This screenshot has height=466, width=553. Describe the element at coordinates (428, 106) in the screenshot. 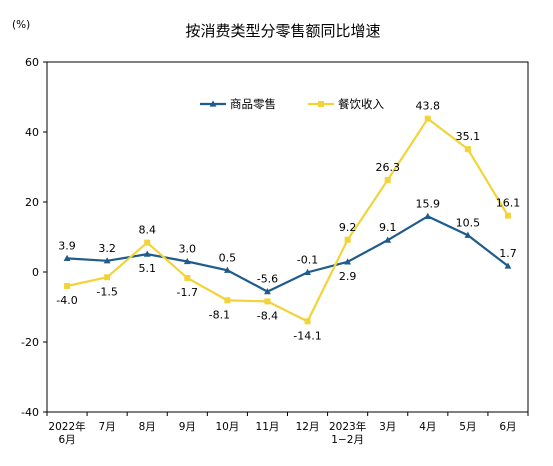

I see `data-label: 43.8` at that location.